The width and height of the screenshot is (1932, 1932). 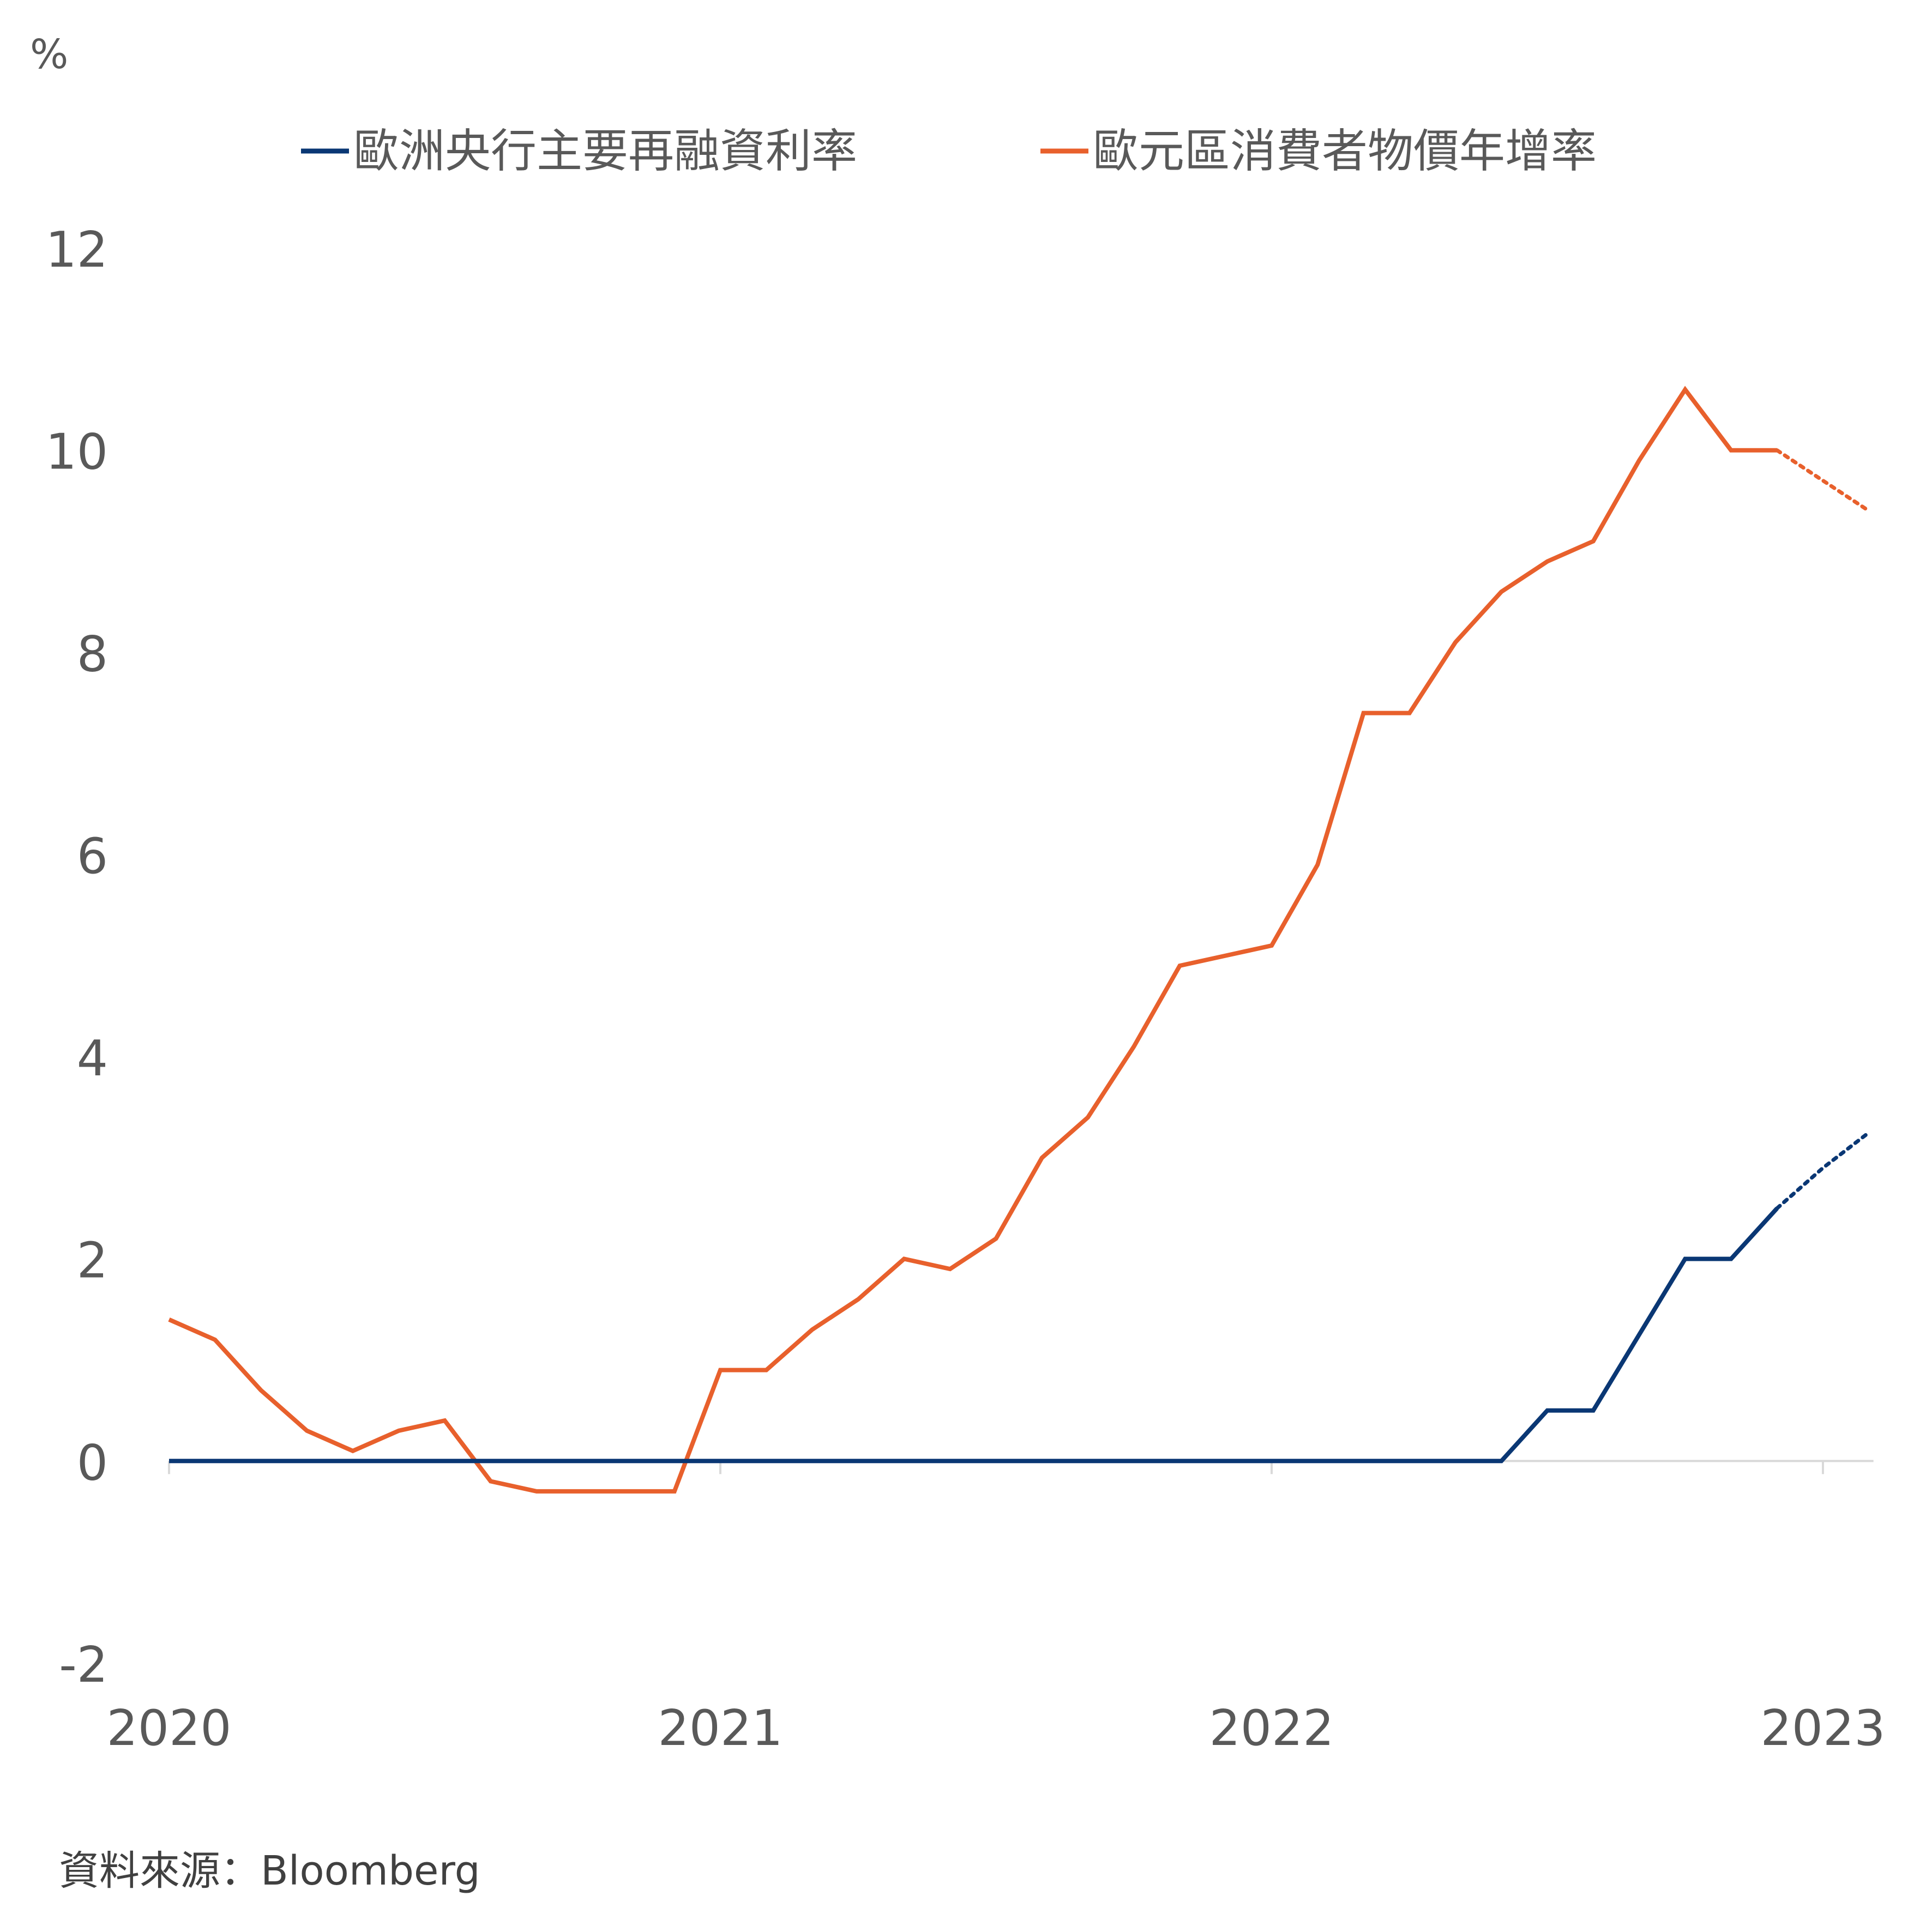 What do you see at coordinates (76, 452) in the screenshot?
I see `y-tick-label: 10` at bounding box center [76, 452].